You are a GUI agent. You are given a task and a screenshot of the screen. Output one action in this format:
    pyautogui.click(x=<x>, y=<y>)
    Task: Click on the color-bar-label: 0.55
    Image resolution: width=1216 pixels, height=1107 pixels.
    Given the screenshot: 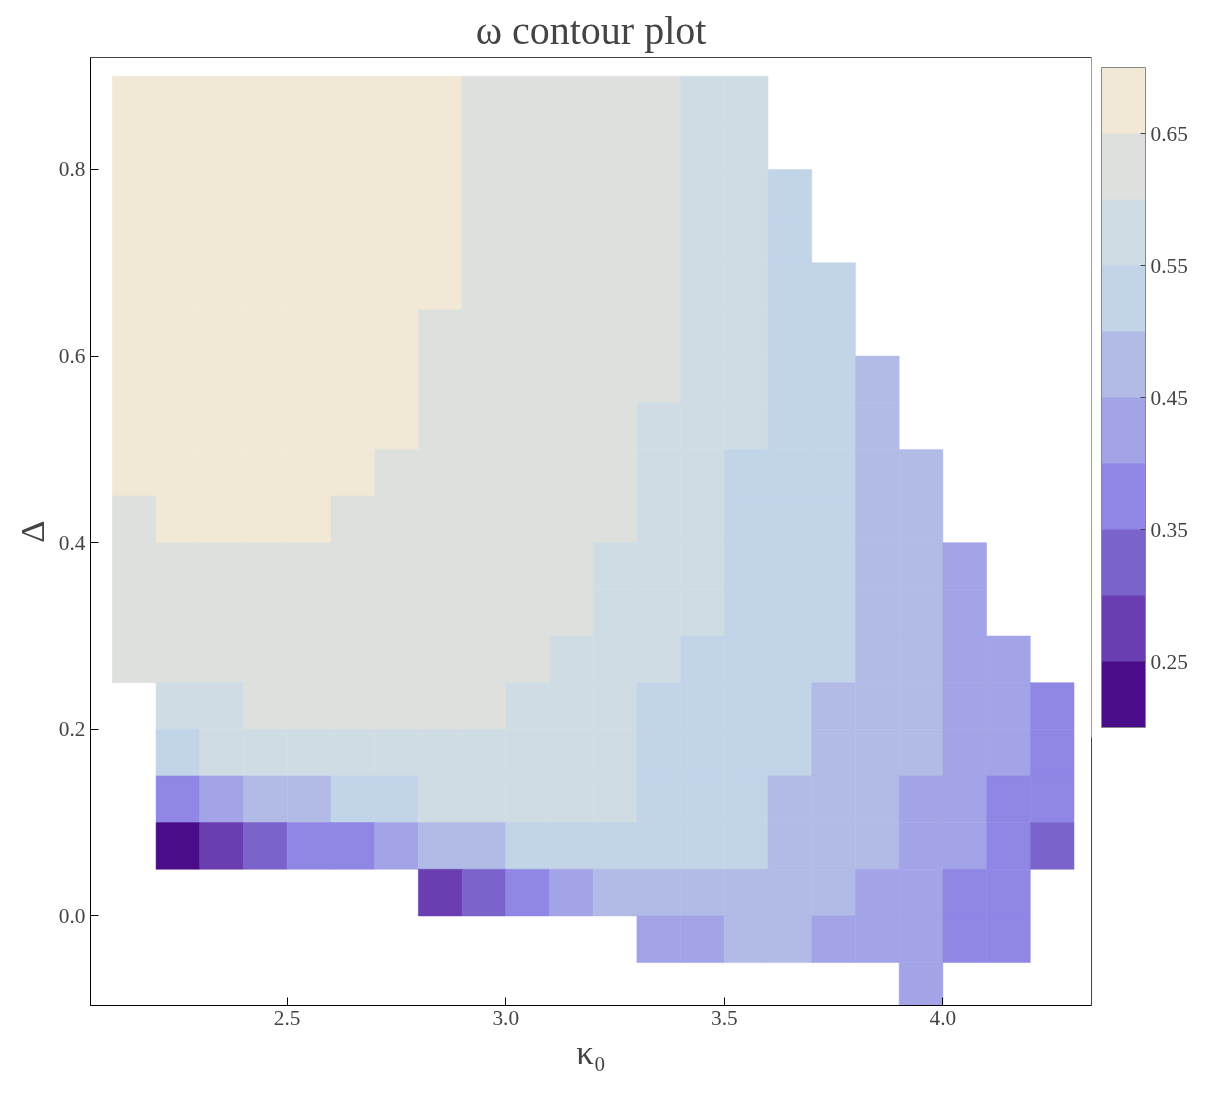 What is the action you would take?
    pyautogui.click(x=1169, y=265)
    